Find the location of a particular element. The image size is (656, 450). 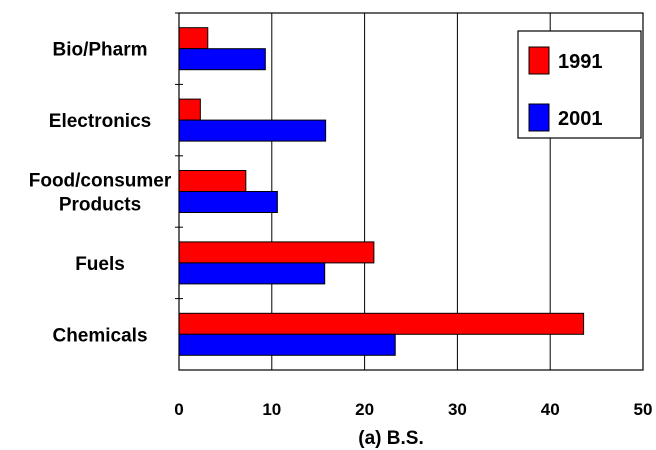

legend-swatch-1991 is located at coordinates (539, 60).